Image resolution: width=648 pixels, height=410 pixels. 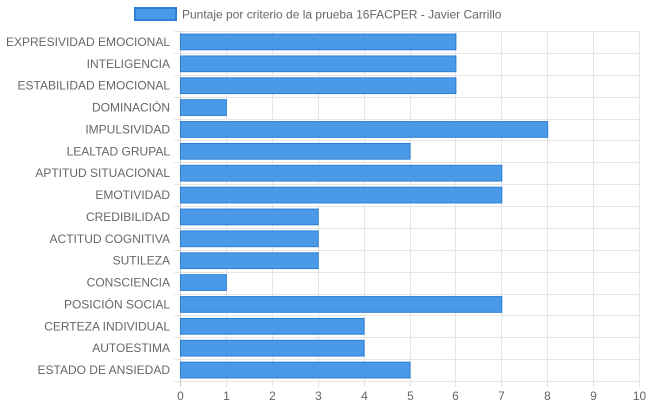 What do you see at coordinates (318, 396) in the screenshot?
I see `x-tick-label: 3` at bounding box center [318, 396].